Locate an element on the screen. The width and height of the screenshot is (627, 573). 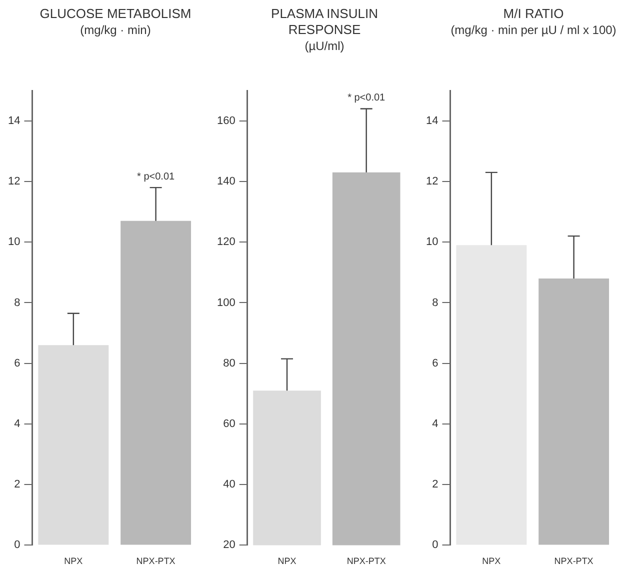
y-tick-label: 80 is located at coordinates (229, 363).